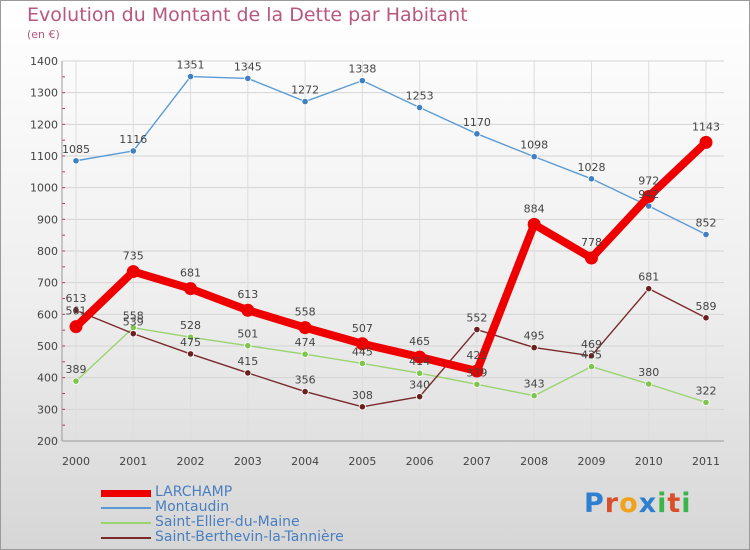 The height and width of the screenshot is (550, 750). What do you see at coordinates (612, 503) in the screenshot?
I see `logo-letter: r` at bounding box center [612, 503].